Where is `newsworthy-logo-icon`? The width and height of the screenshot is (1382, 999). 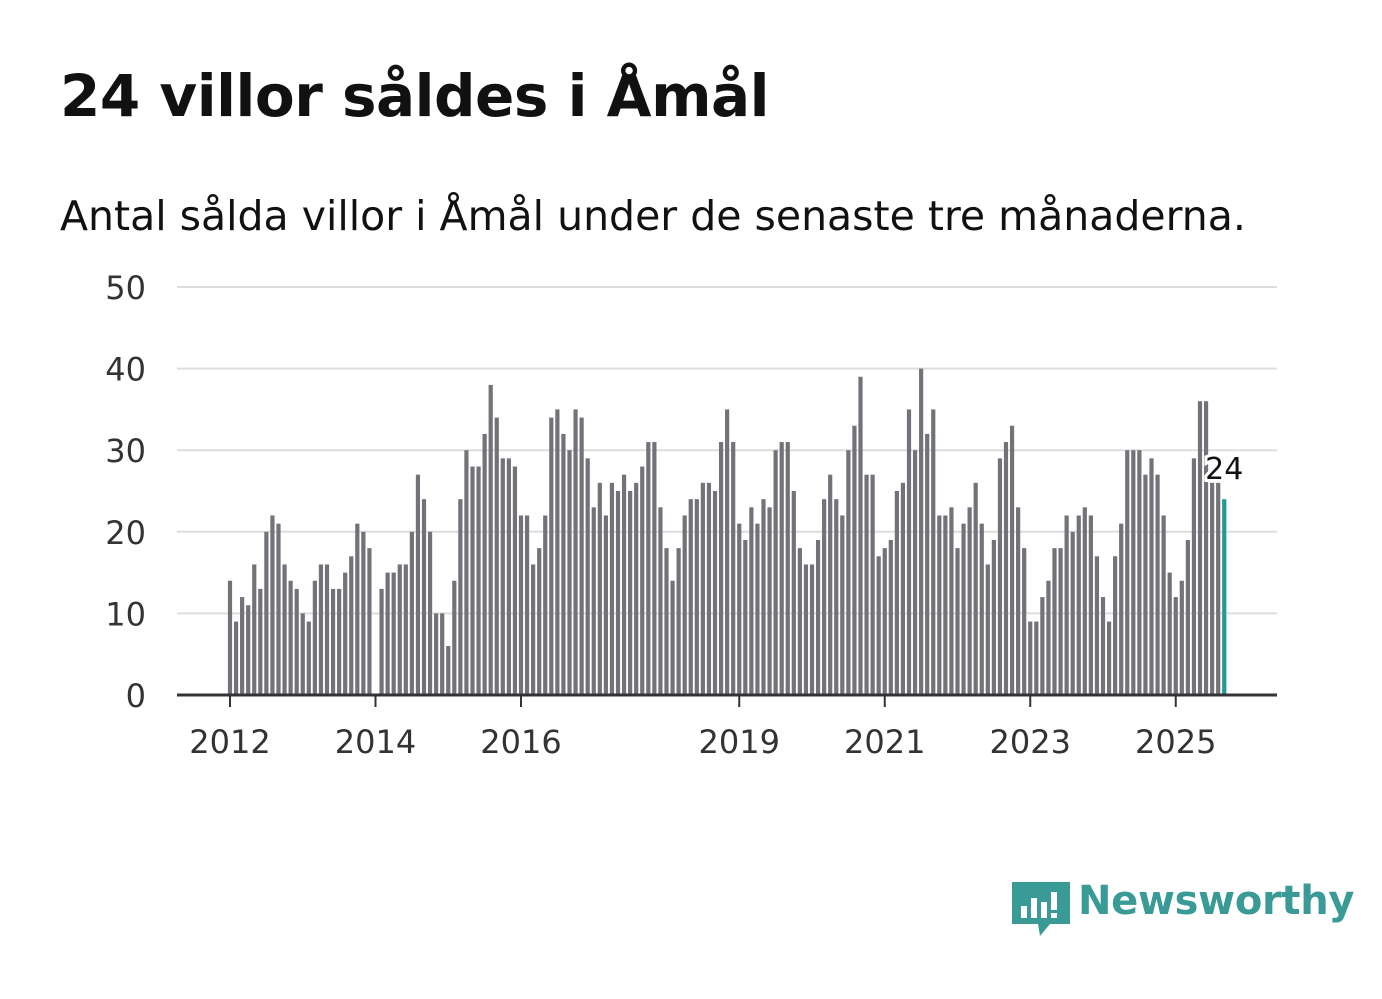 newsworthy-logo-icon is located at coordinates (1041, 909).